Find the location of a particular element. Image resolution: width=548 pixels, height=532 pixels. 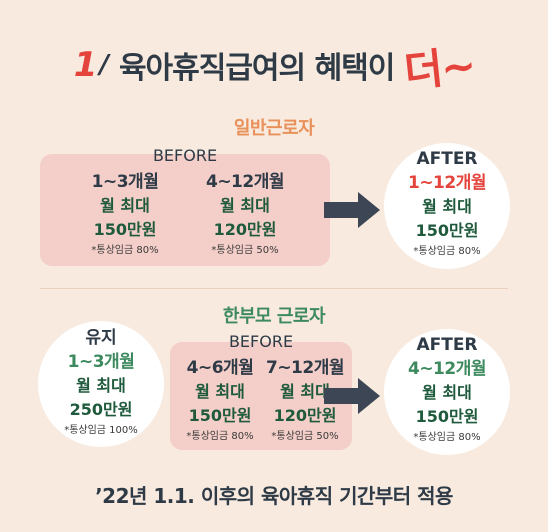

single-parent-keep-content: 유지 1~3개월 월 최대 250만원 *통상임금 100% is located at coordinates (101, 383).